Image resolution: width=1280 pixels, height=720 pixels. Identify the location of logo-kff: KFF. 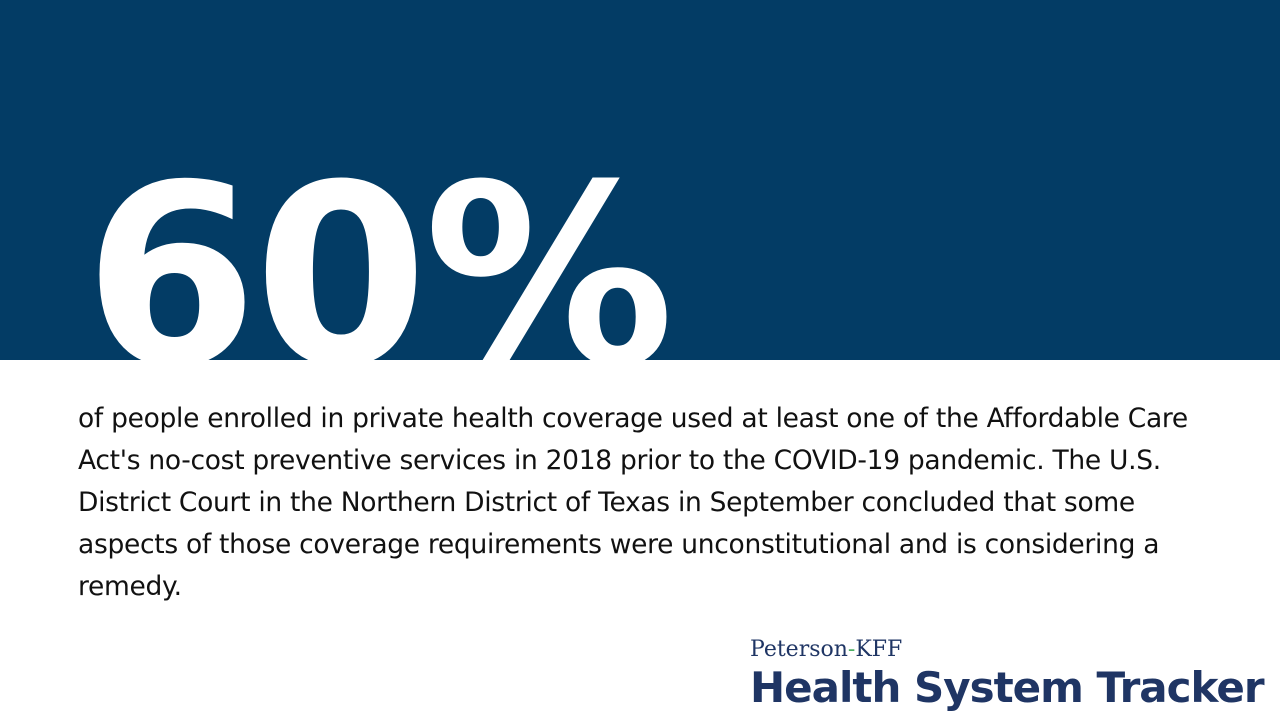
(879, 649).